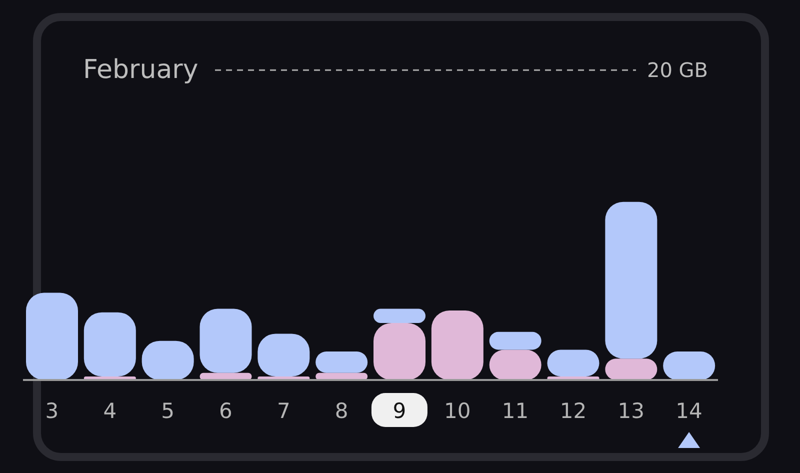 Image resolution: width=800 pixels, height=473 pixels. Describe the element at coordinates (631, 411) in the screenshot. I see `x-tick-label: 13` at that location.